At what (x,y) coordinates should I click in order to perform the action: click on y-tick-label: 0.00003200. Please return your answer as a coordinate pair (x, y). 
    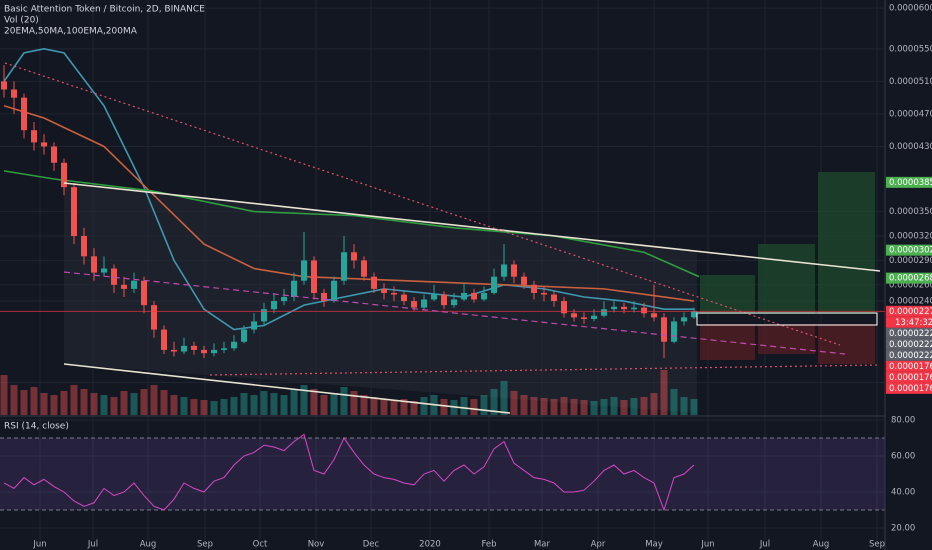
    Looking at the image, I should click on (910, 236).